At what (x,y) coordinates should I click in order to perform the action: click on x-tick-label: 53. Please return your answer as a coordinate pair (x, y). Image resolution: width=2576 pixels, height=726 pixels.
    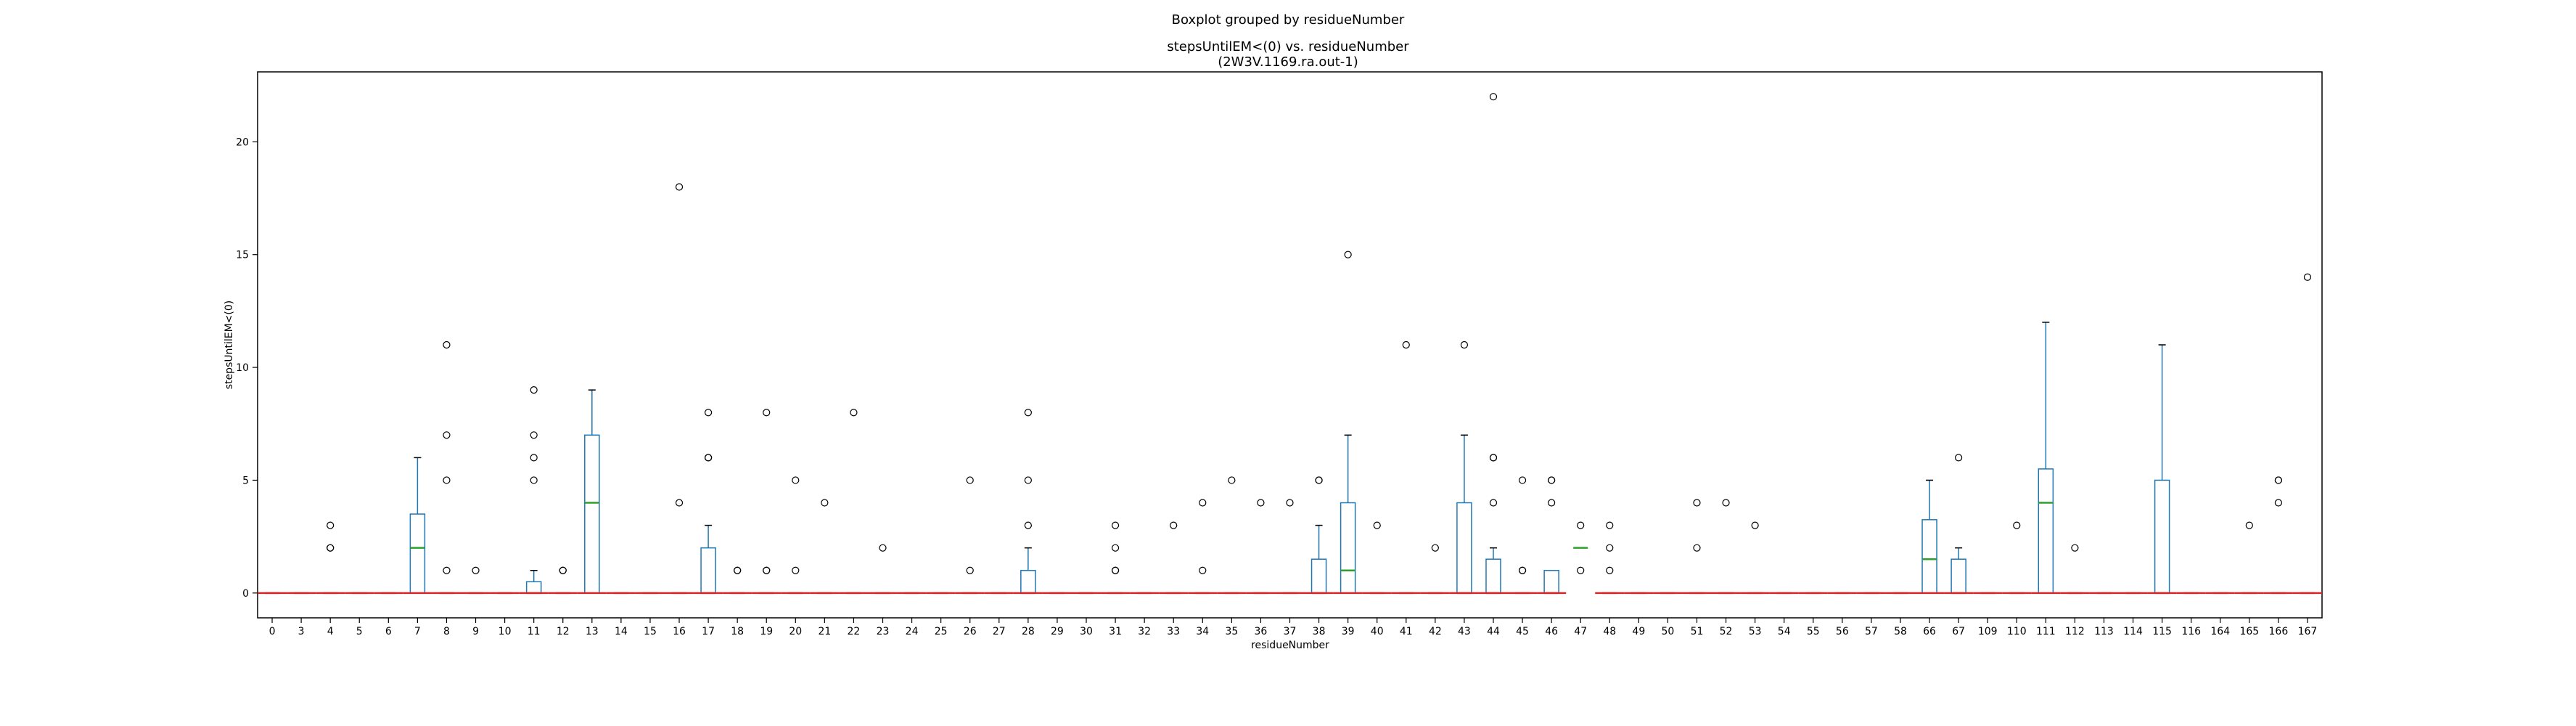
    Looking at the image, I should click on (1755, 631).